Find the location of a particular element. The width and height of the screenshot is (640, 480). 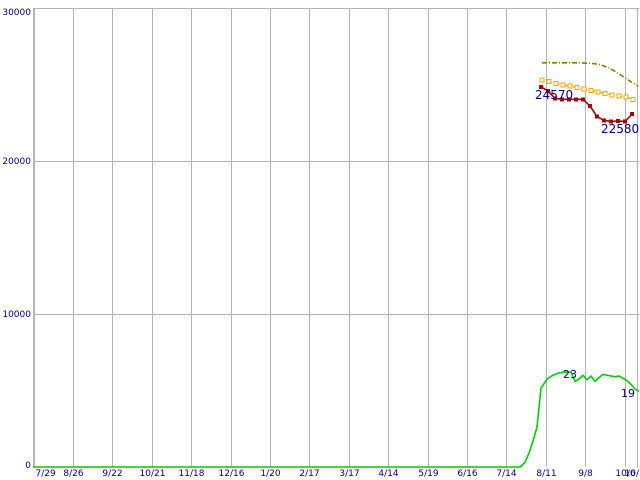

value-annotation: 19 is located at coordinates (628, 393).